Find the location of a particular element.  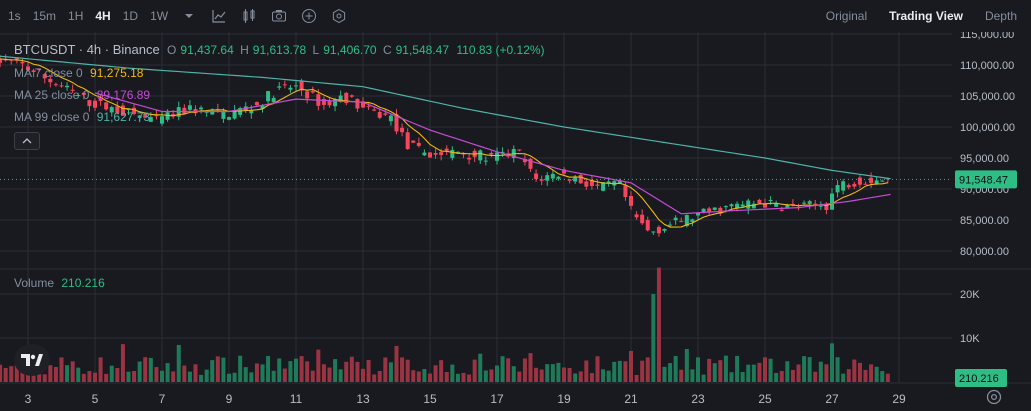

chart-type-candles-icon is located at coordinates (249, 16).